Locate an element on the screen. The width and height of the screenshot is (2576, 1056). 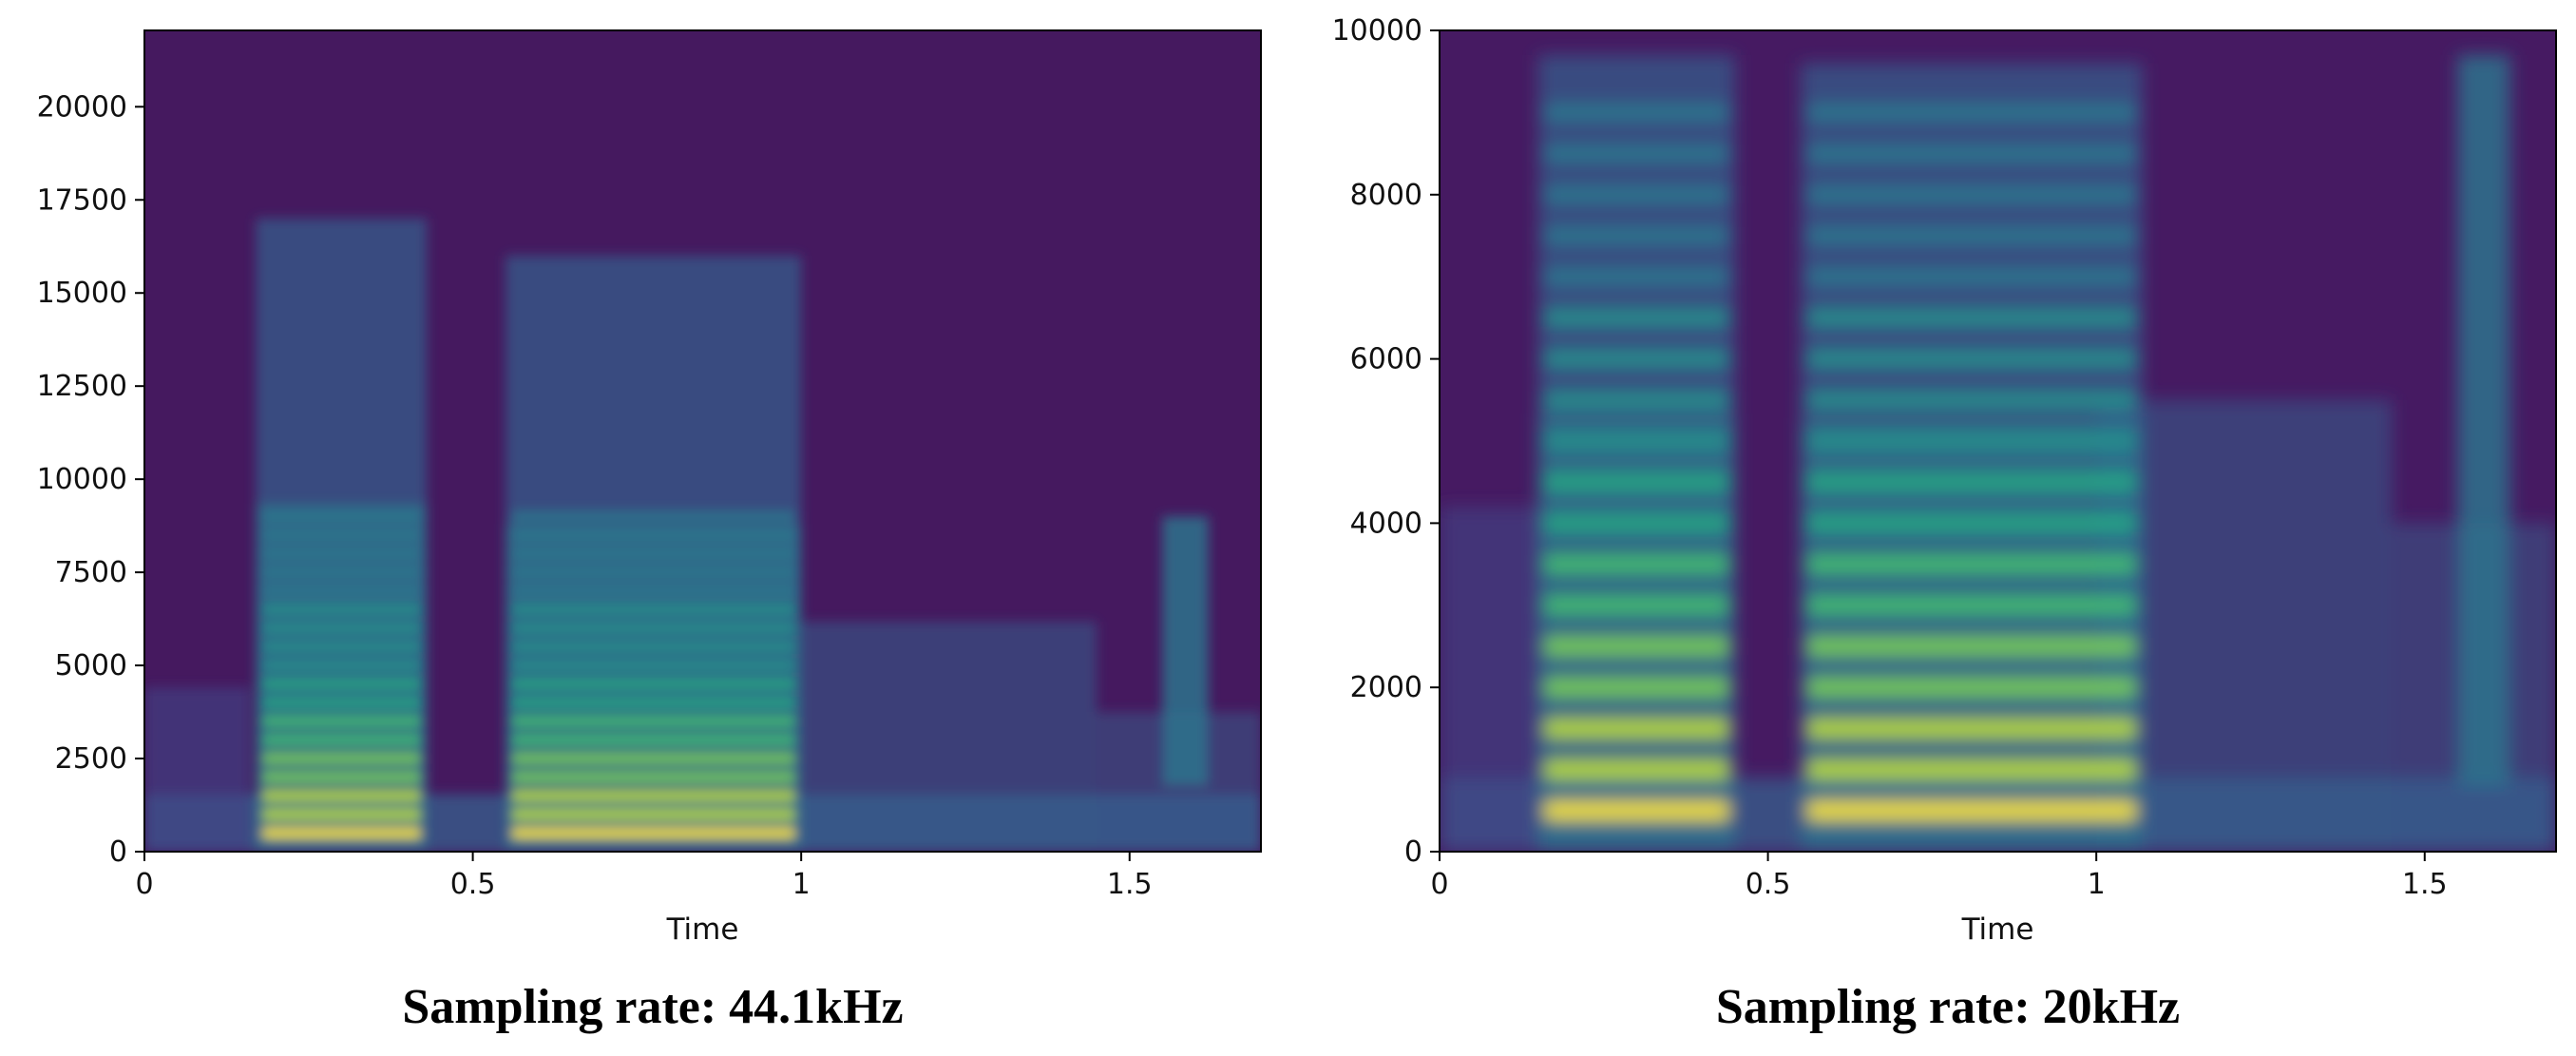
y-tick-label: 12500 is located at coordinates (82, 386).